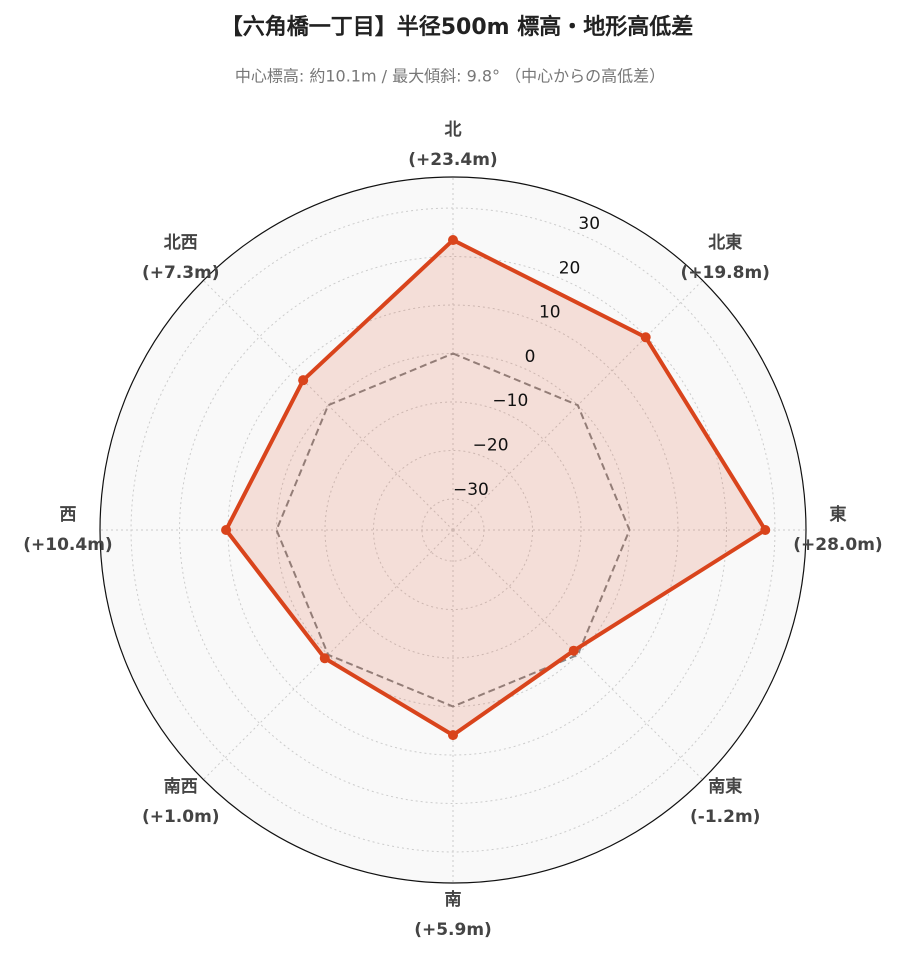  Describe the element at coordinates (67, 545) in the screenshot. I see `value-label: (+10.4m)` at that location.